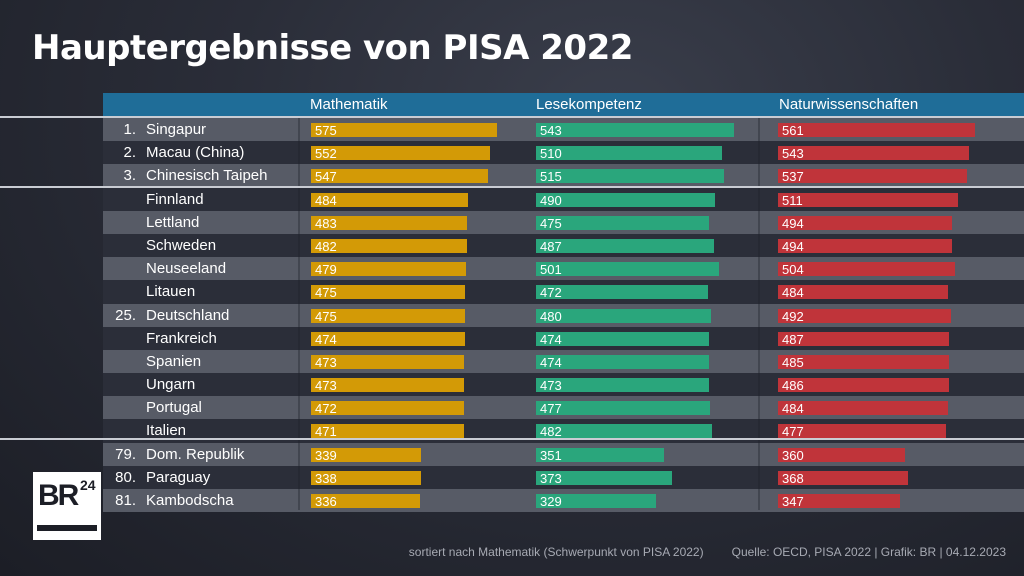  What do you see at coordinates (793, 177) in the screenshot?
I see `bar-value-label: 537` at bounding box center [793, 177].